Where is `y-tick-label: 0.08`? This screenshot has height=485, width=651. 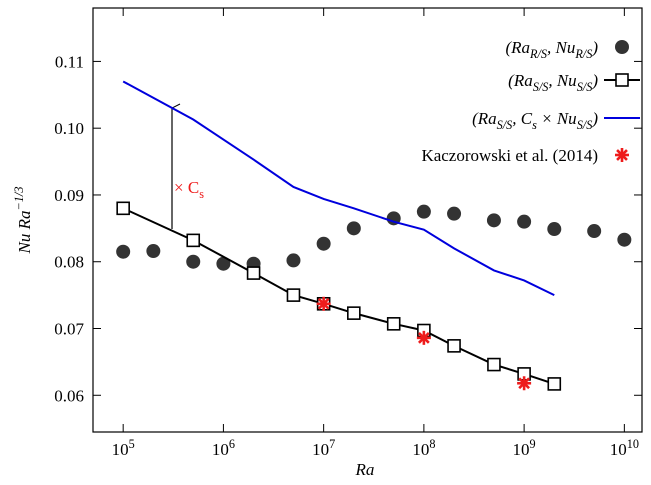 y-tick-label: 0.08 is located at coordinates (69, 262).